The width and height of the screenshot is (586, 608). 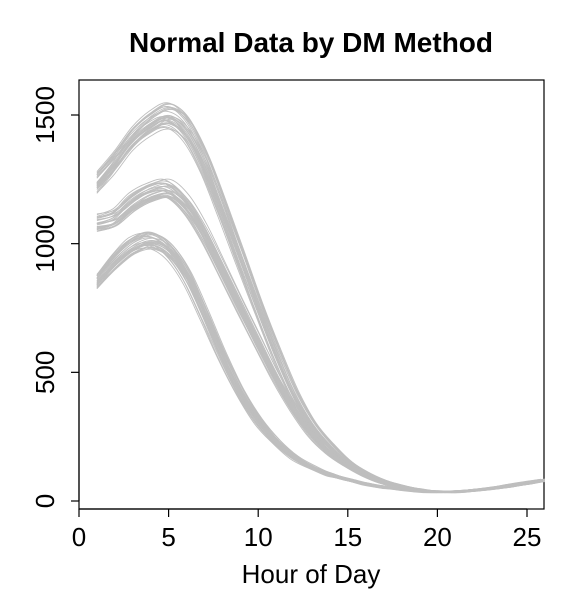 What do you see at coordinates (307, 530) in the screenshot?
I see `x-axis: 0 5 10 15 20 25` at bounding box center [307, 530].